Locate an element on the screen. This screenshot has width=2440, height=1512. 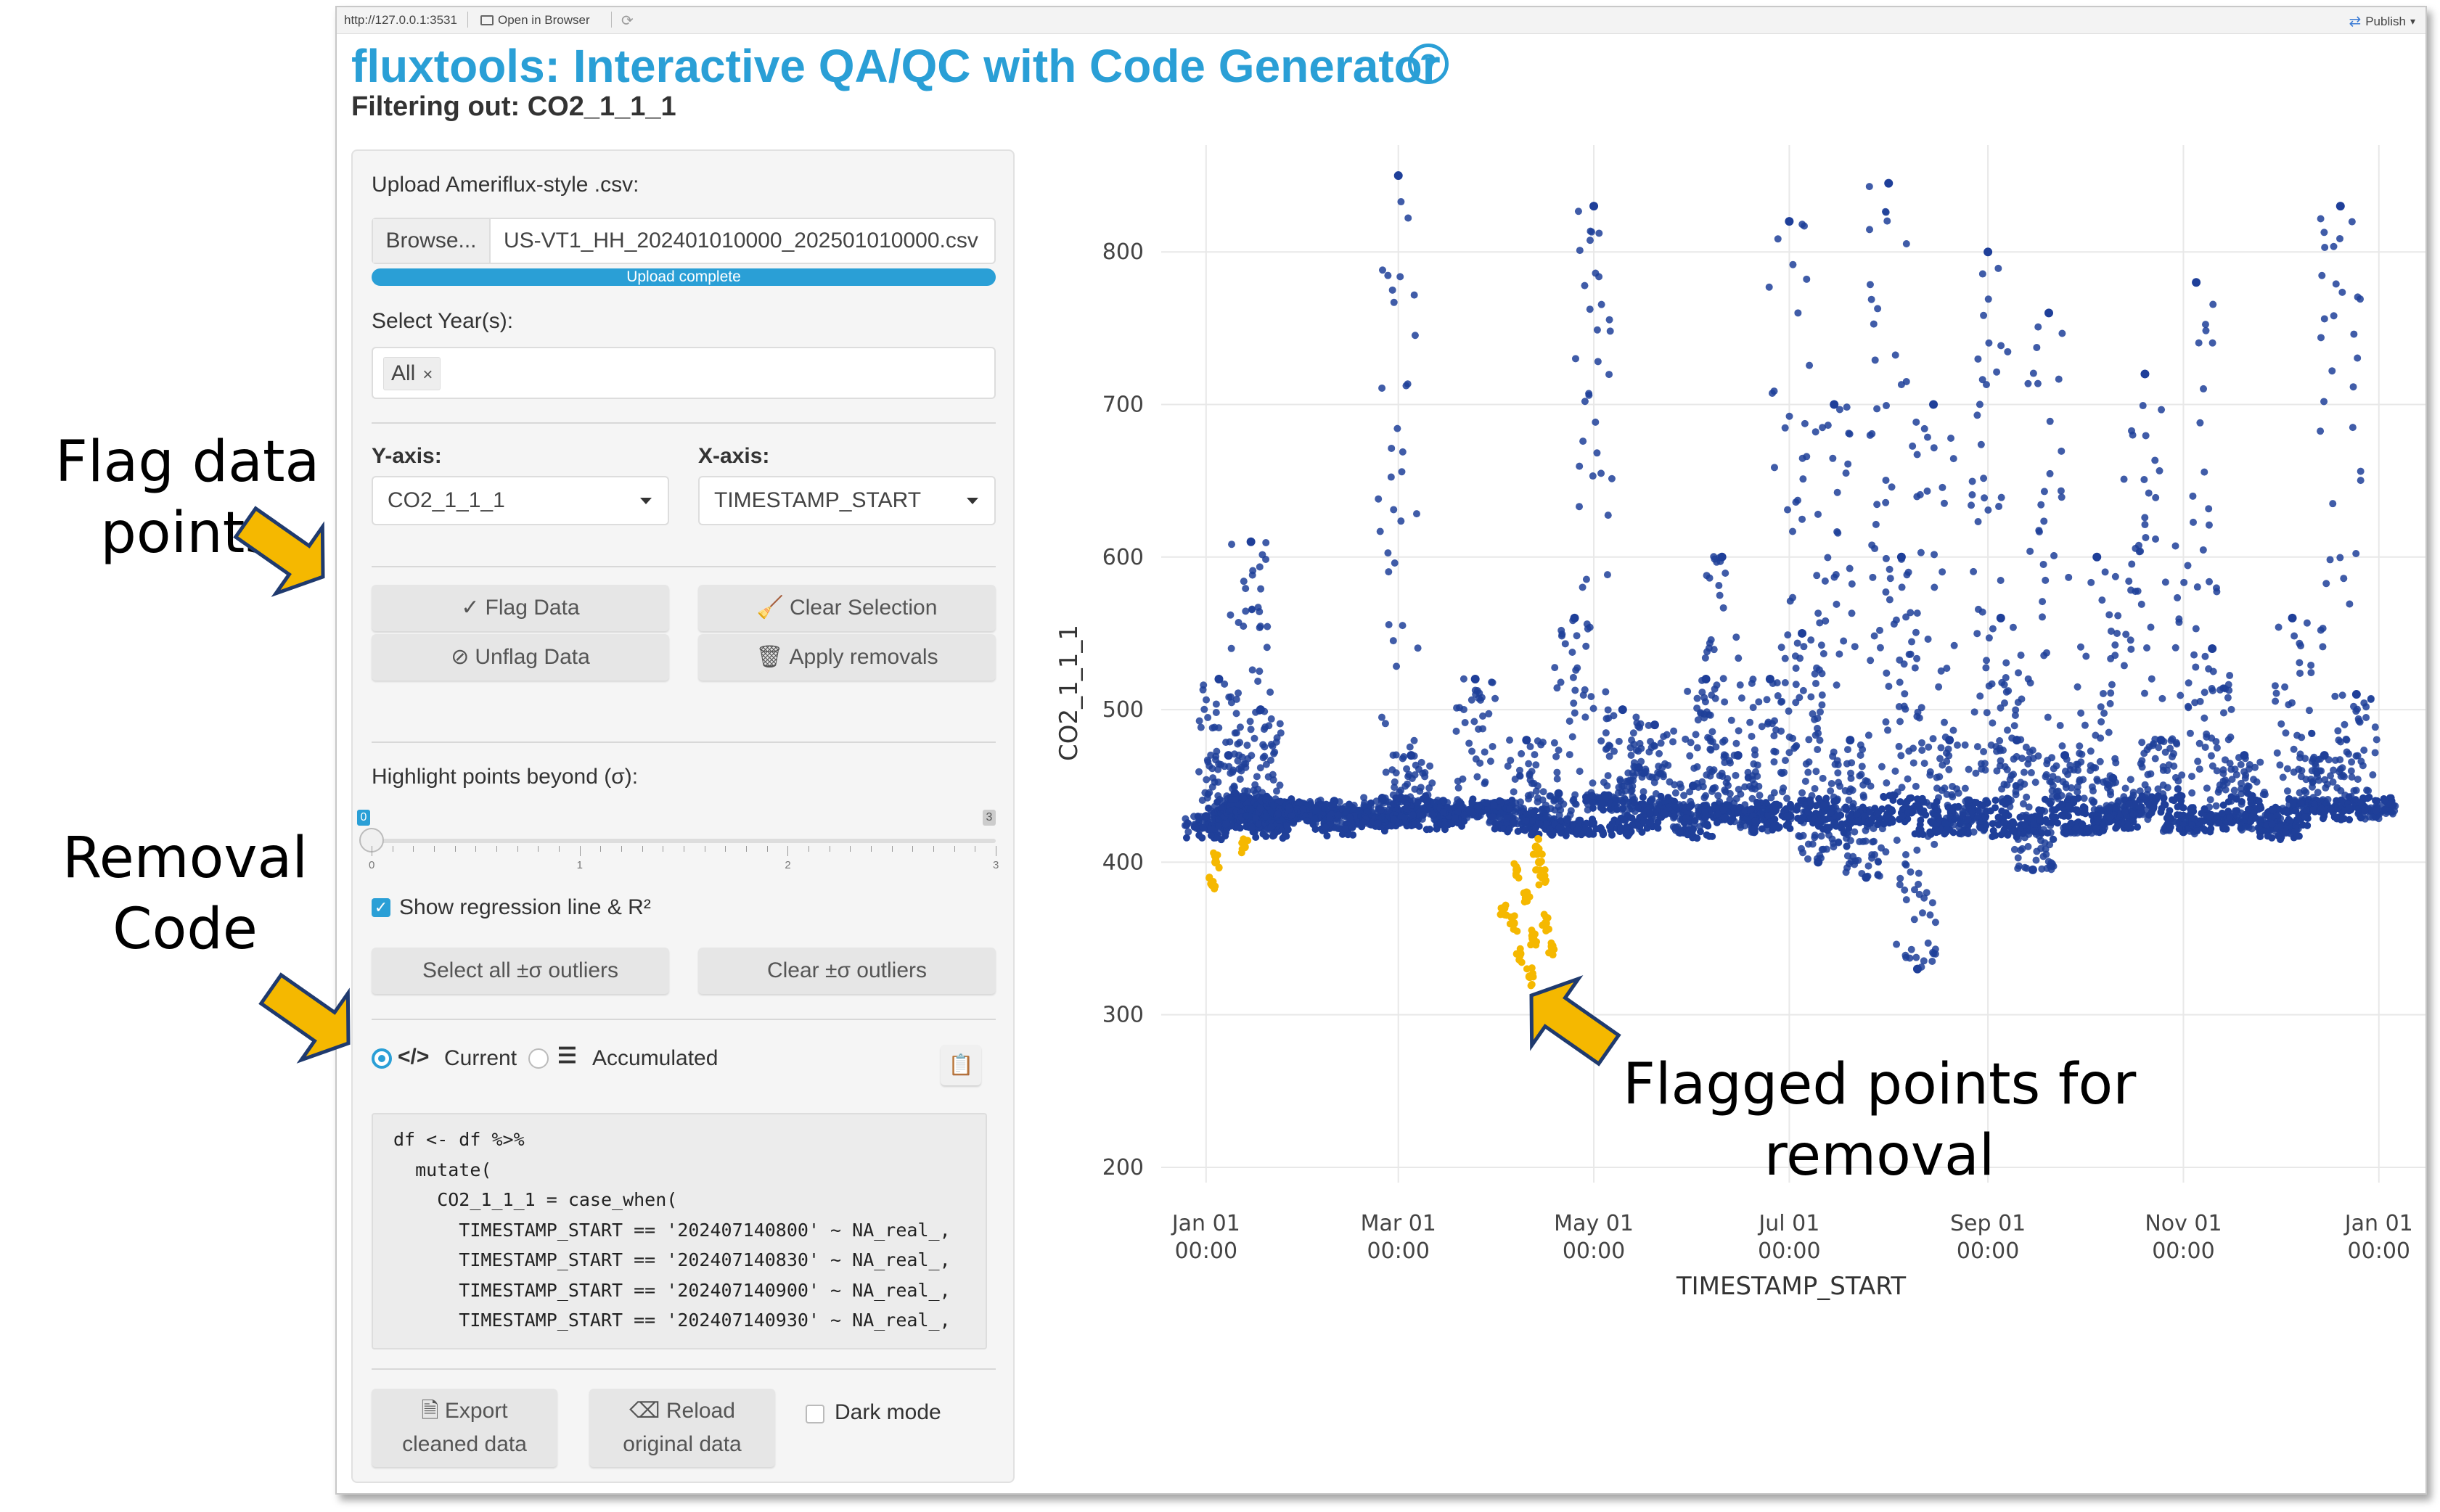
publish-button: ⇄ Publish ▾ is located at coordinates (2382, 21).